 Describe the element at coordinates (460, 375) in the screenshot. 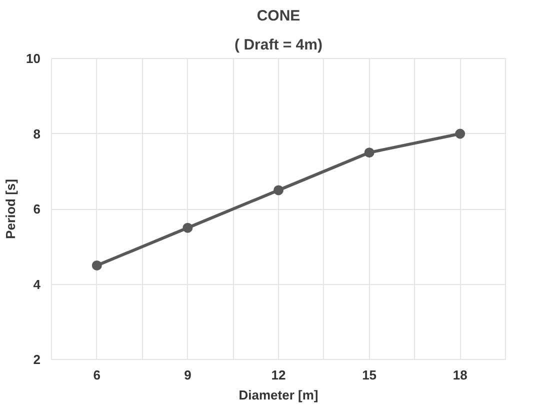

I see `x-tick-label: 18` at that location.